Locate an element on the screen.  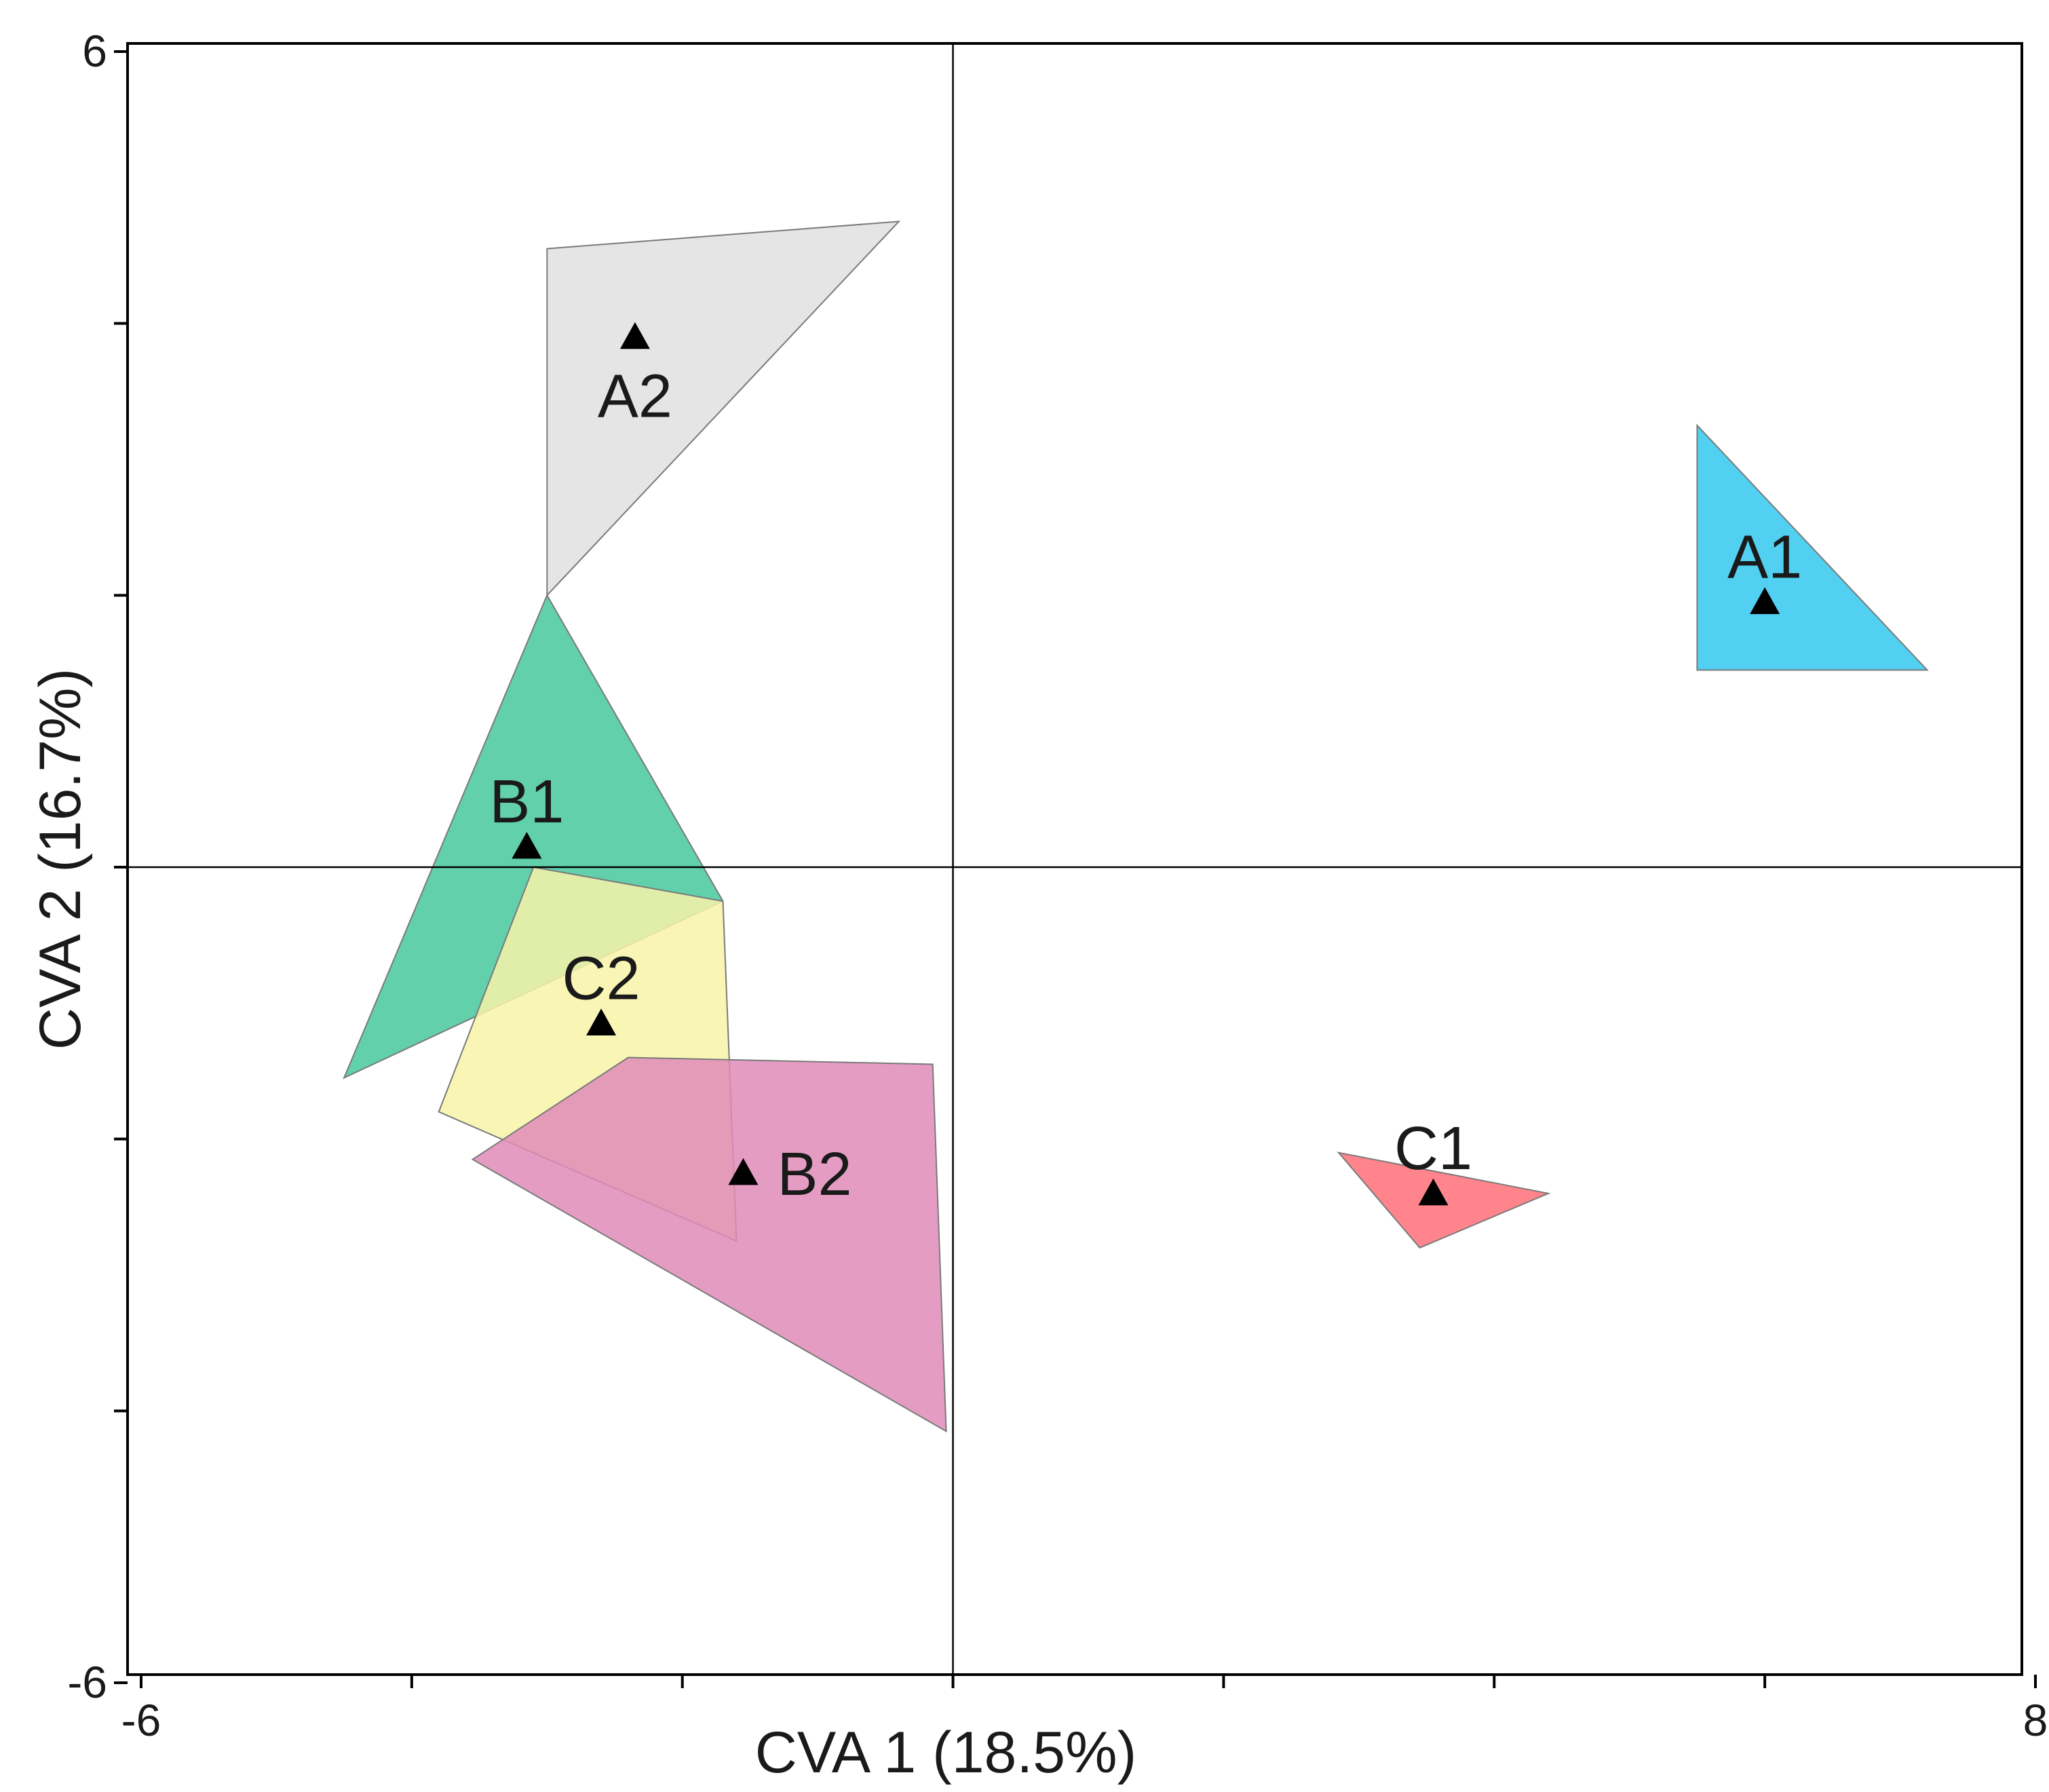
x-tick-label-max: 8 is located at coordinates (2035, 1720).